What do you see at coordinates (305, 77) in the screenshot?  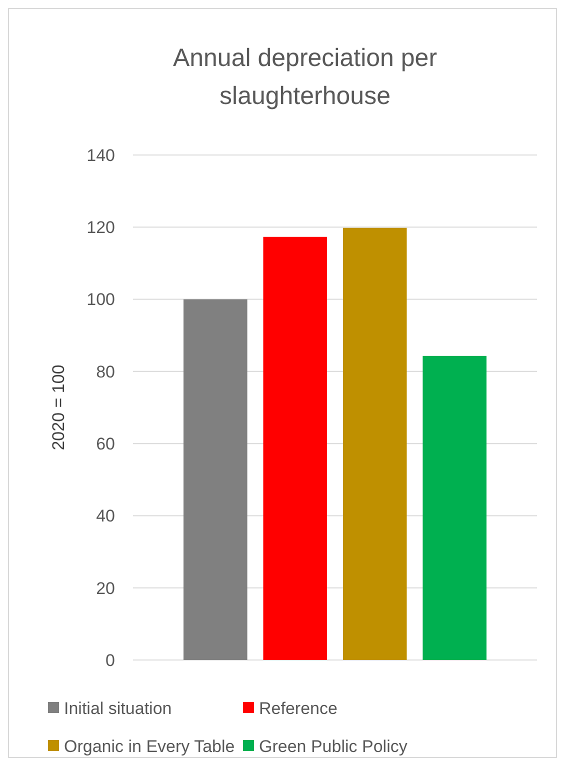 I see `chart-title: Annual depreciation per slaughterhouse` at bounding box center [305, 77].